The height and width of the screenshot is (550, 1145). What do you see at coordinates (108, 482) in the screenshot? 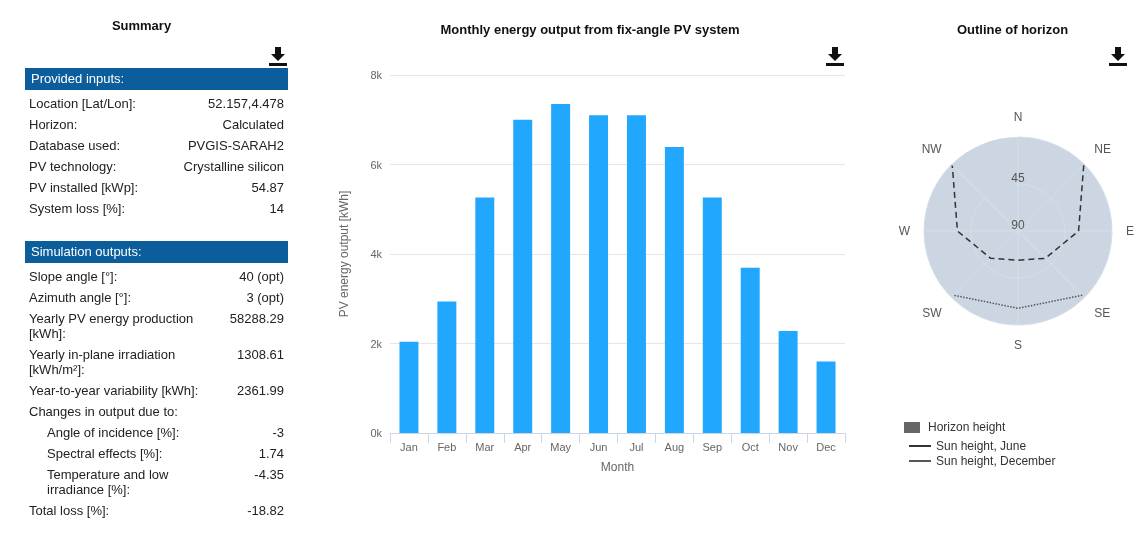
I see `text: Temperature and low irradiance [%]:` at bounding box center [108, 482].